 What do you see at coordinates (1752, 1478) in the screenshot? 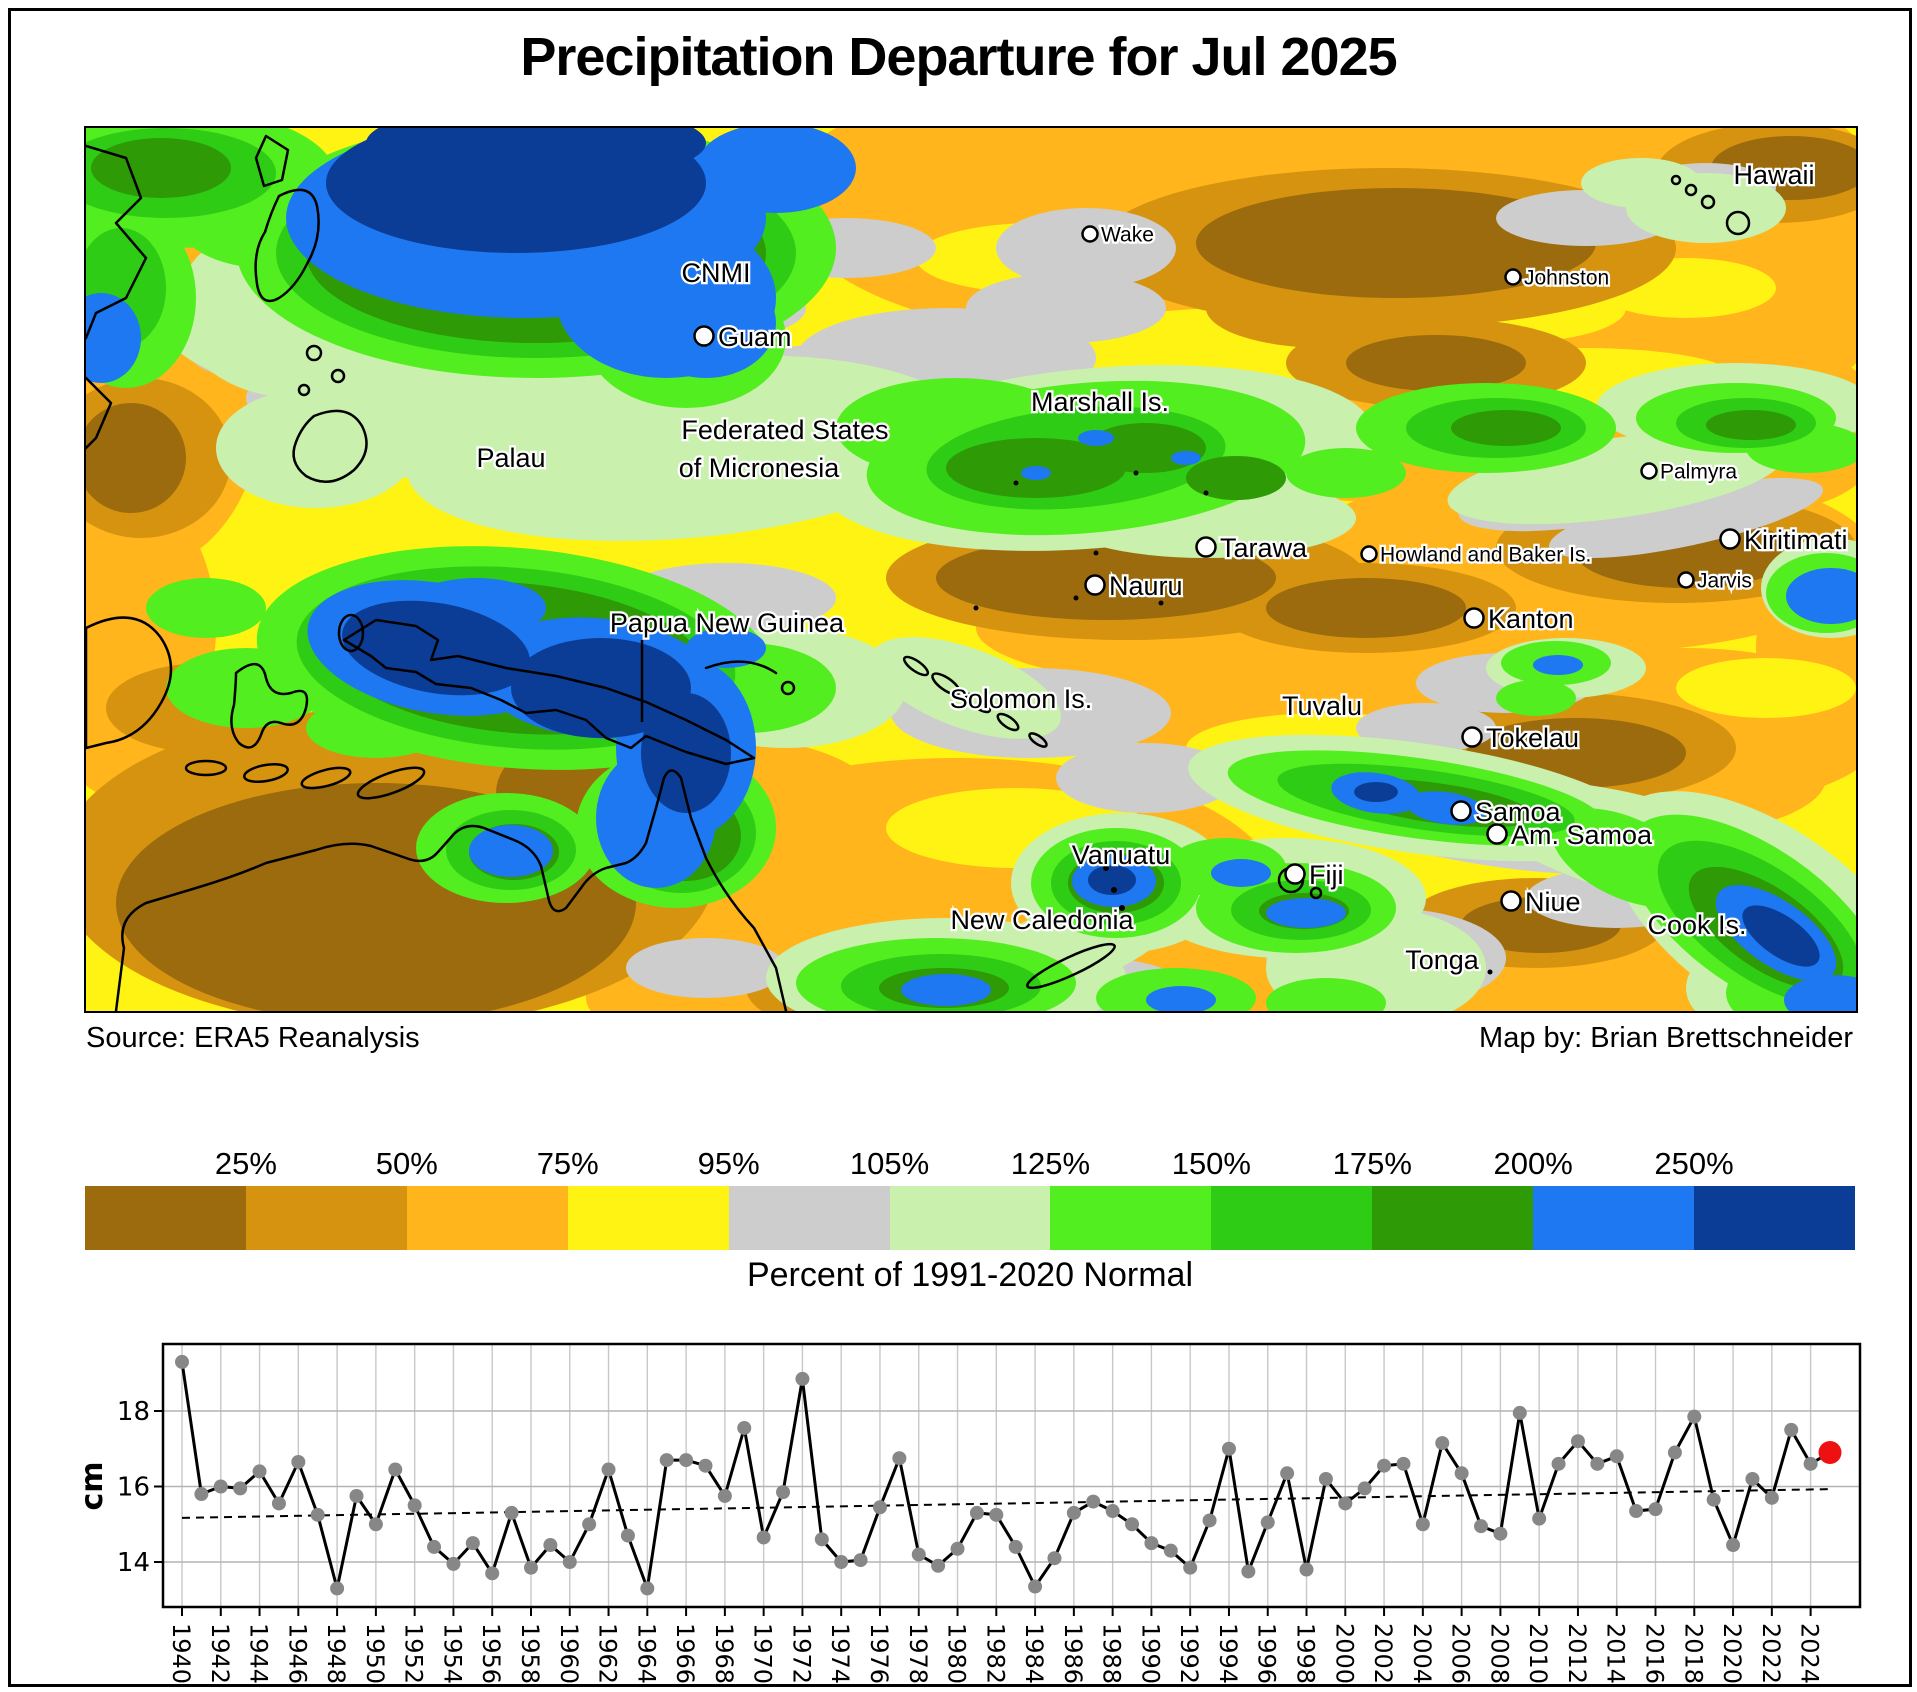
I see `data-point-2021` at bounding box center [1752, 1478].